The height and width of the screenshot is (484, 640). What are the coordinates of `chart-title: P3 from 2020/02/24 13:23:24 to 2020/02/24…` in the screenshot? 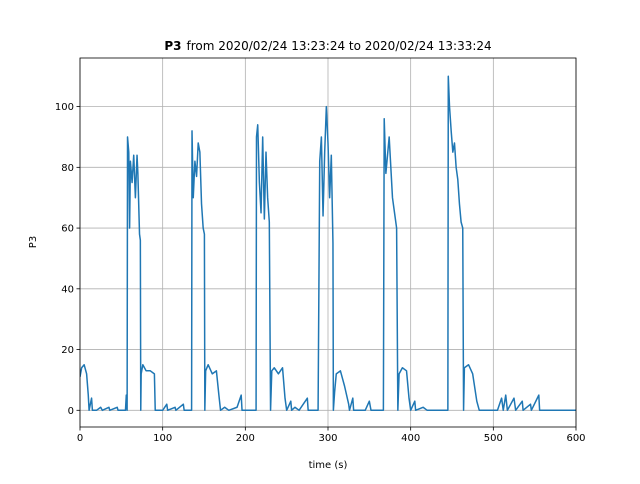 It's located at (327, 46).